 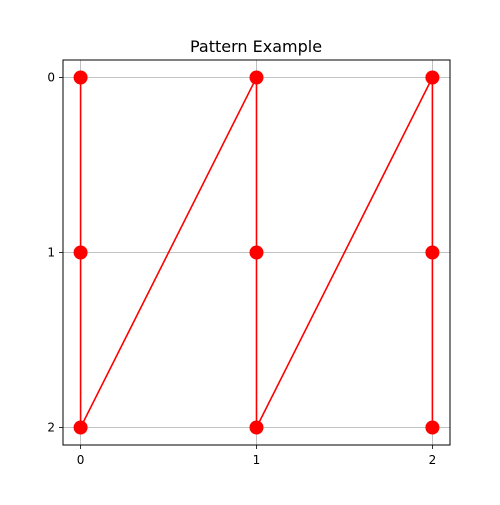 I want to click on y-tick-label: 2, so click(x=51, y=428).